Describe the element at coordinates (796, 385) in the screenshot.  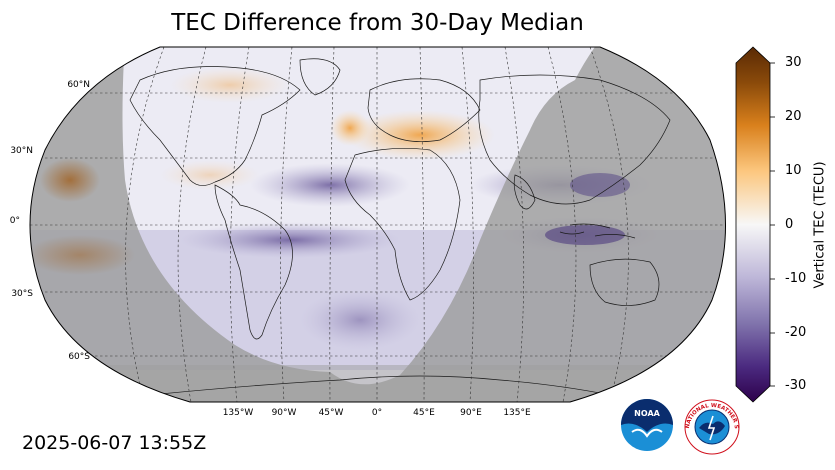
I see `colorbar-tick-minus30: -30` at that location.